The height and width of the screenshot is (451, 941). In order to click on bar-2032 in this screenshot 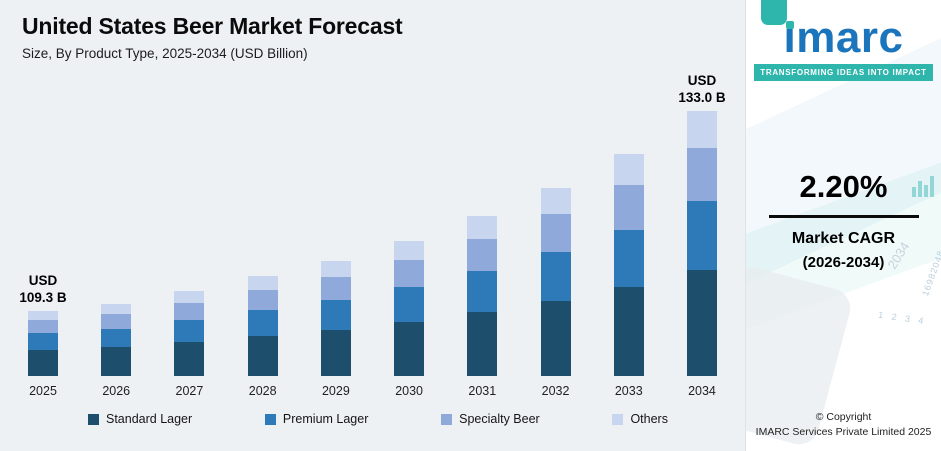, I will do `click(555, 281)`.